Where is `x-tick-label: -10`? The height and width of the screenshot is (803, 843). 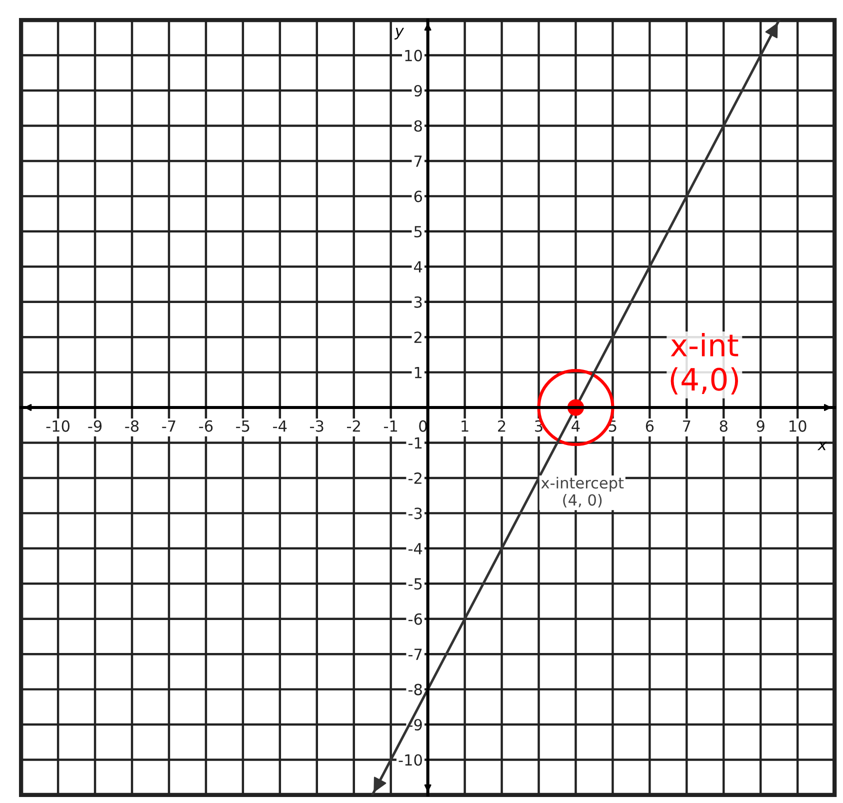 x-tick-label: -10 is located at coordinates (58, 426).